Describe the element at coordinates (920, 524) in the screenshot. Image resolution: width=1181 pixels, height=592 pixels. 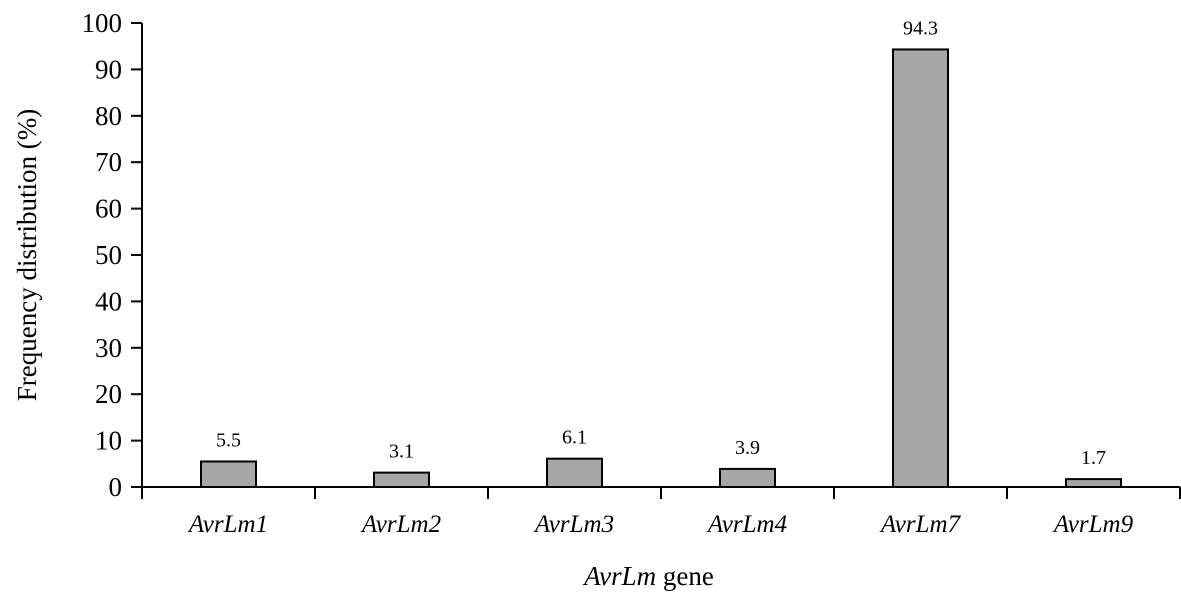
I see `category-label-avrlm7: AvrLm7` at that location.